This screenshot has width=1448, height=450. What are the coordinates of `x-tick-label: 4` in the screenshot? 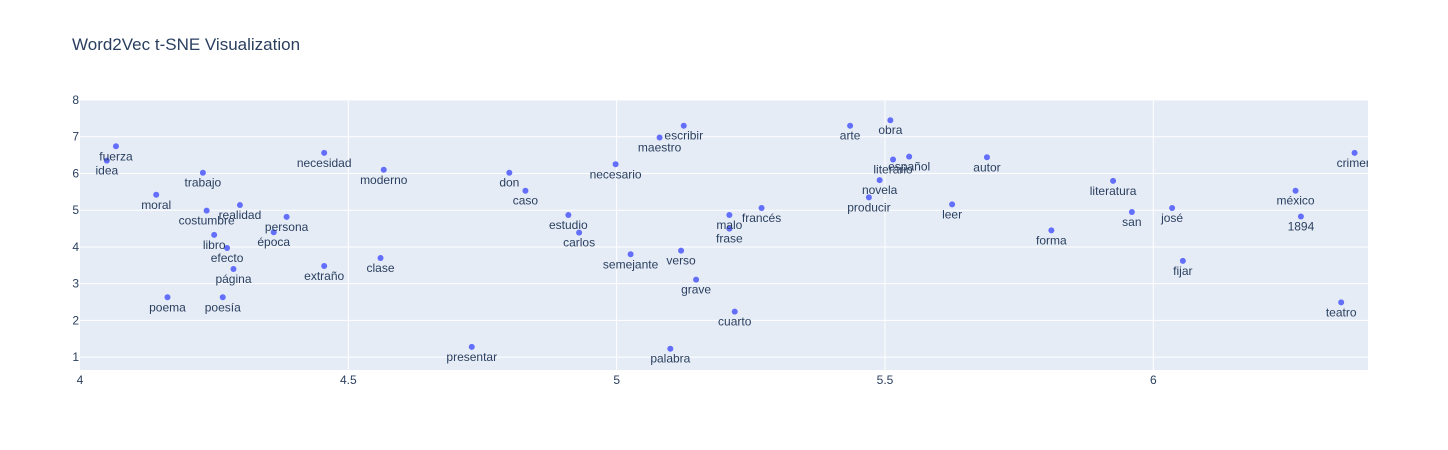 It's located at (80, 380).